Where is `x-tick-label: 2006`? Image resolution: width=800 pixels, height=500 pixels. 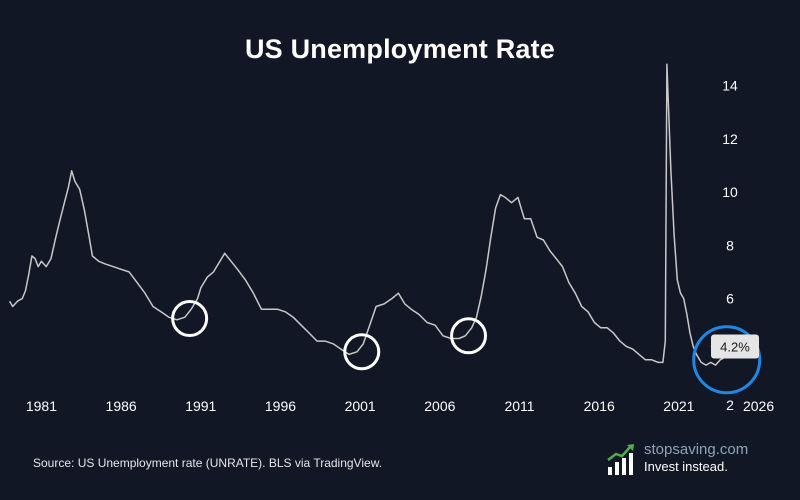
x-tick-label: 2006 is located at coordinates (439, 406).